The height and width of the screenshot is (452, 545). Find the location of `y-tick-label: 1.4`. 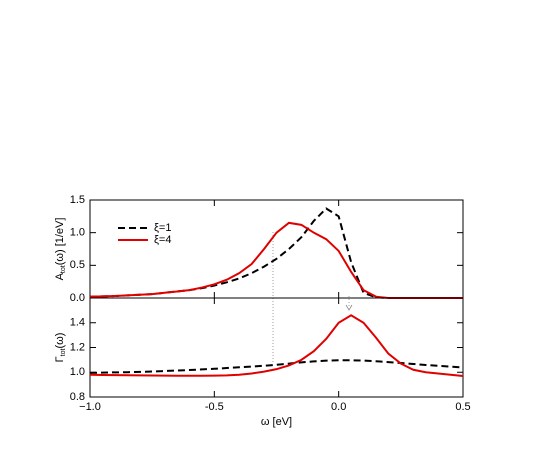

y-tick-label: 1.4 is located at coordinates (77, 323).